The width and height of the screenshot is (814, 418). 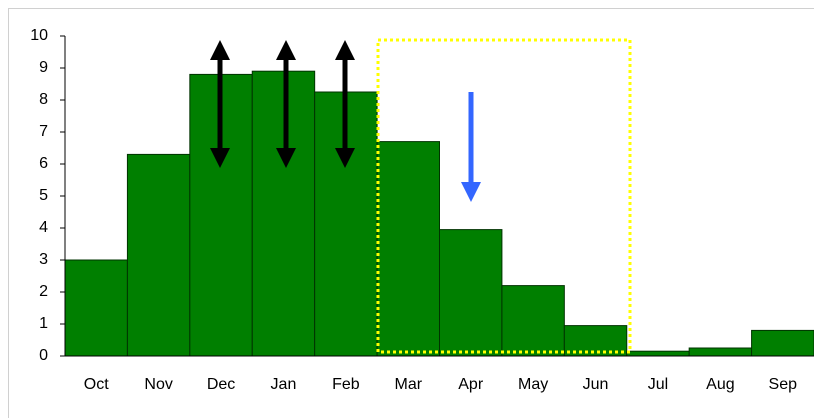 What do you see at coordinates (96, 384) in the screenshot?
I see `x-tick-label: Oct` at bounding box center [96, 384].